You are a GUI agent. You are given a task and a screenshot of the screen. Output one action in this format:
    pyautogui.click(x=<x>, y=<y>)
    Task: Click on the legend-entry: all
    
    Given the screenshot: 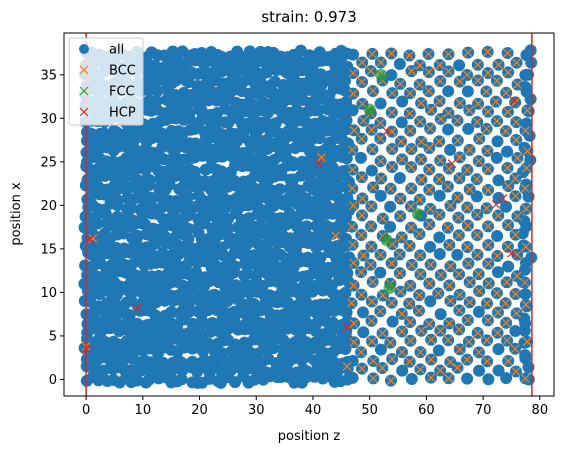 What is the action you would take?
    pyautogui.click(x=101, y=50)
    